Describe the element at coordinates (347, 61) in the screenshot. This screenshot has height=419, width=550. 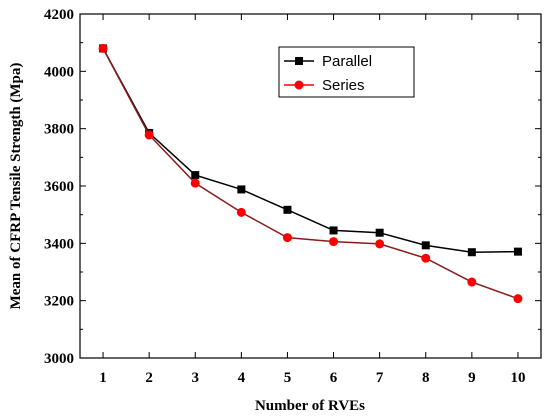
I see `legend-label-parallel: Parallel` at that location.